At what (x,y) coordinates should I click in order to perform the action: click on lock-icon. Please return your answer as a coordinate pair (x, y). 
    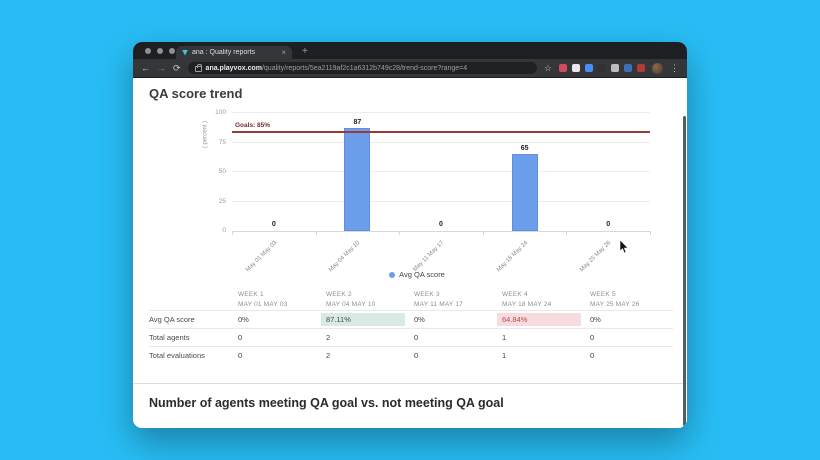
    Looking at the image, I should click on (198, 68).